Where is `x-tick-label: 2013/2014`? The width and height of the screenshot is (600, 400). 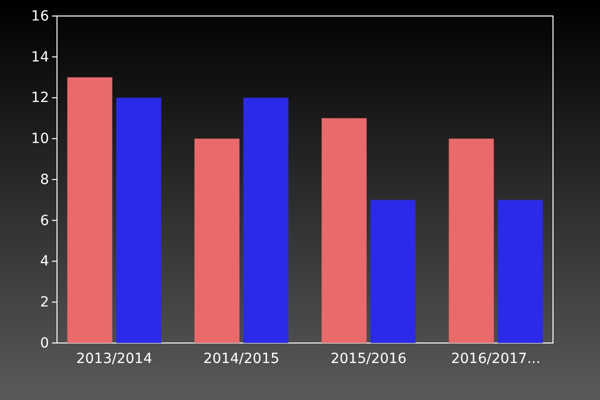
x-tick-label: 2013/2014 is located at coordinates (114, 358).